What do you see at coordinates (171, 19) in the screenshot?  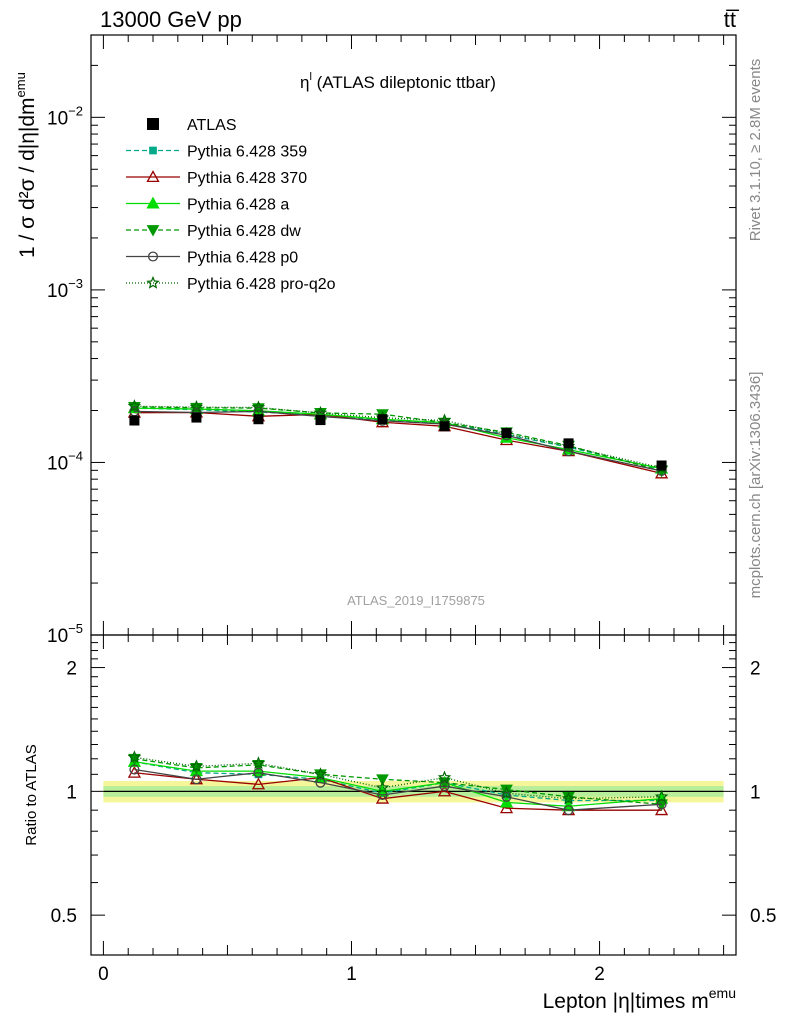 I see `header-energy-label: 13000 GeV pp` at bounding box center [171, 19].